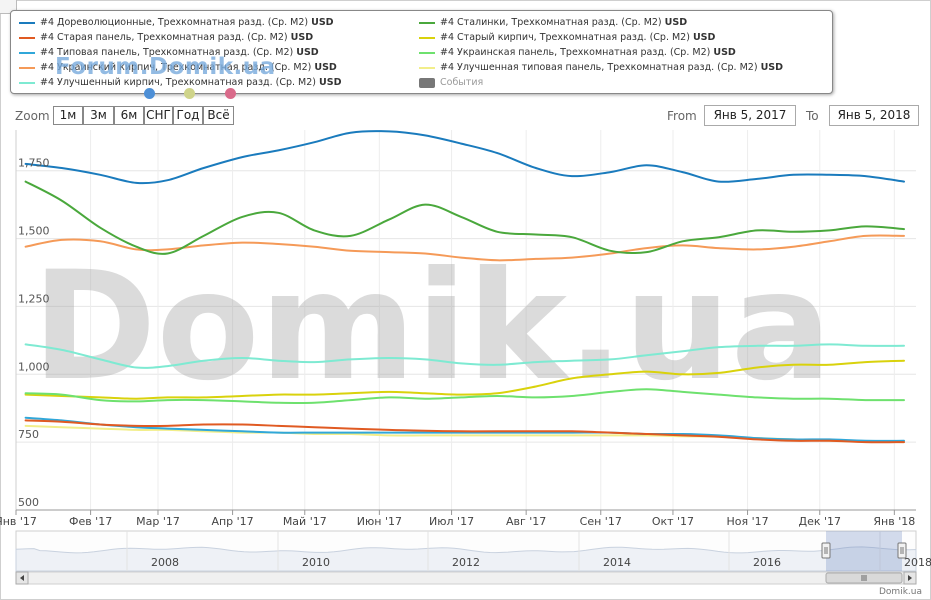 This screenshot has height=600, width=931. I want to click on navigator-year-label: 2014, so click(617, 562).